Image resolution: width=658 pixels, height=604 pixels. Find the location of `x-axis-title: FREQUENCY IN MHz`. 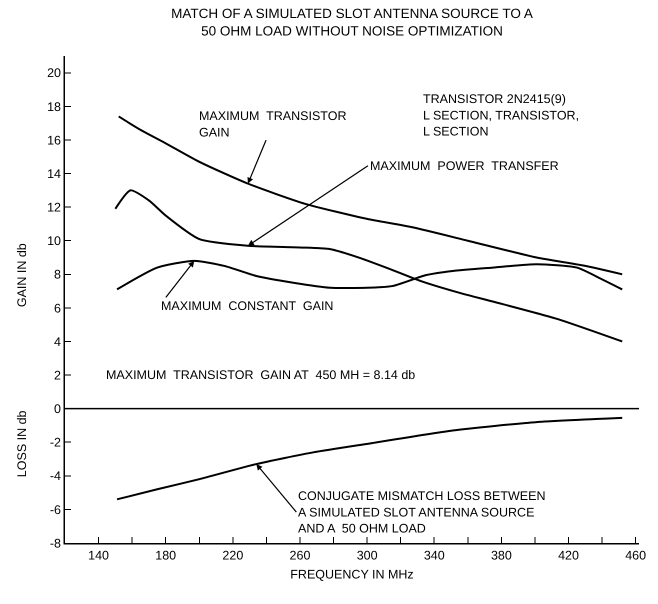

x-axis-title: FREQUENCY IN MHz is located at coordinates (352, 575).